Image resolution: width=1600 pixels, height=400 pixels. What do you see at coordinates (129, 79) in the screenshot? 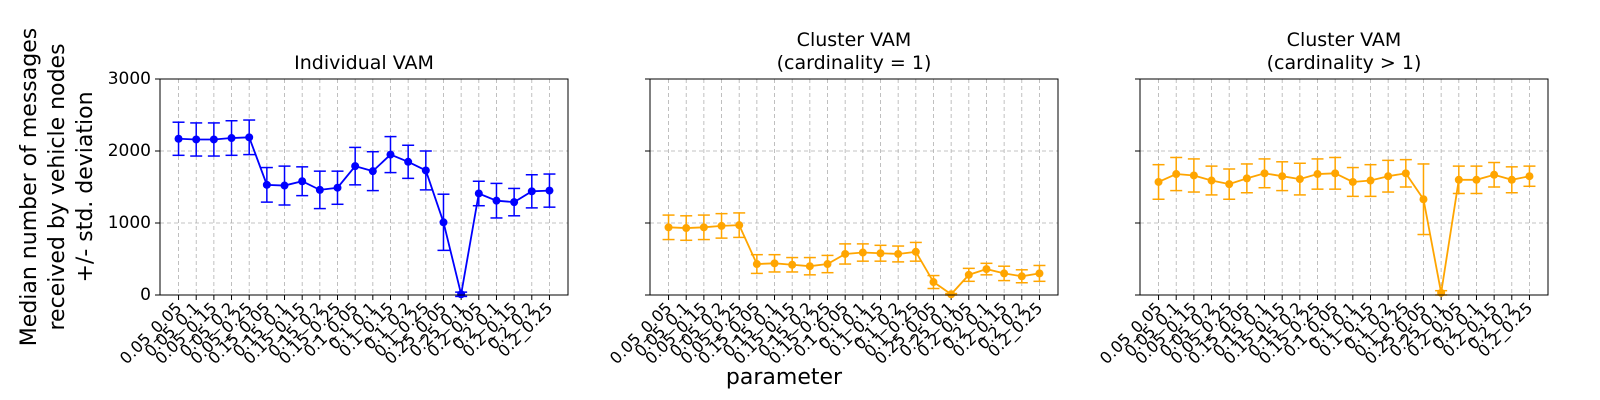
I see `y-tick-label: 3000` at bounding box center [129, 79].